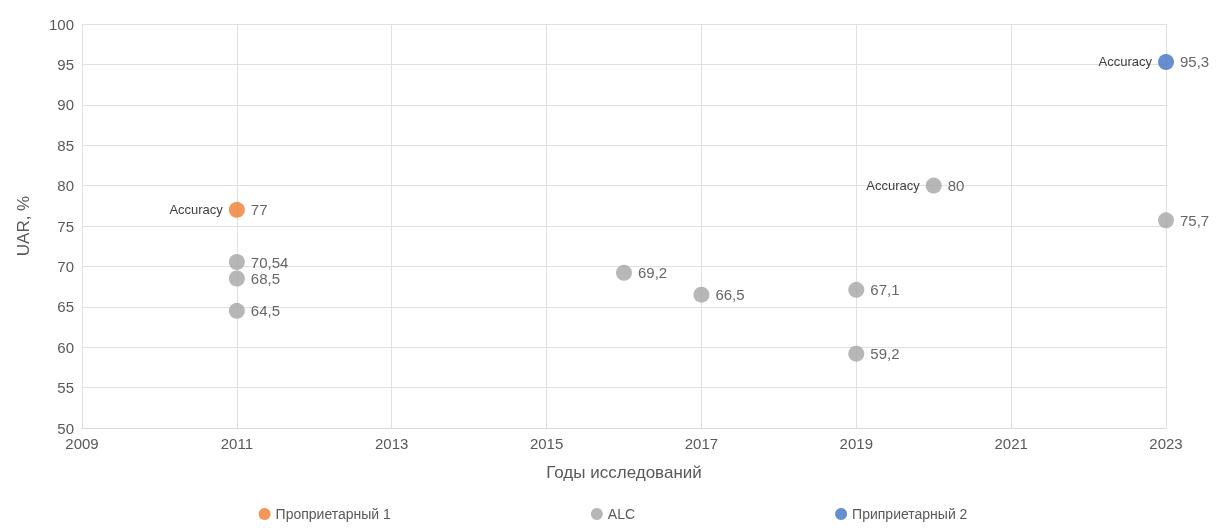 This screenshot has height=528, width=1226. What do you see at coordinates (624, 472) in the screenshot?
I see `x-axis-title: Годы исследований` at bounding box center [624, 472].